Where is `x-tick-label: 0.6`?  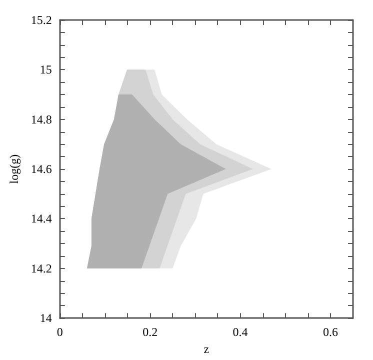 x-tick-label: 0.6 is located at coordinates (330, 332).